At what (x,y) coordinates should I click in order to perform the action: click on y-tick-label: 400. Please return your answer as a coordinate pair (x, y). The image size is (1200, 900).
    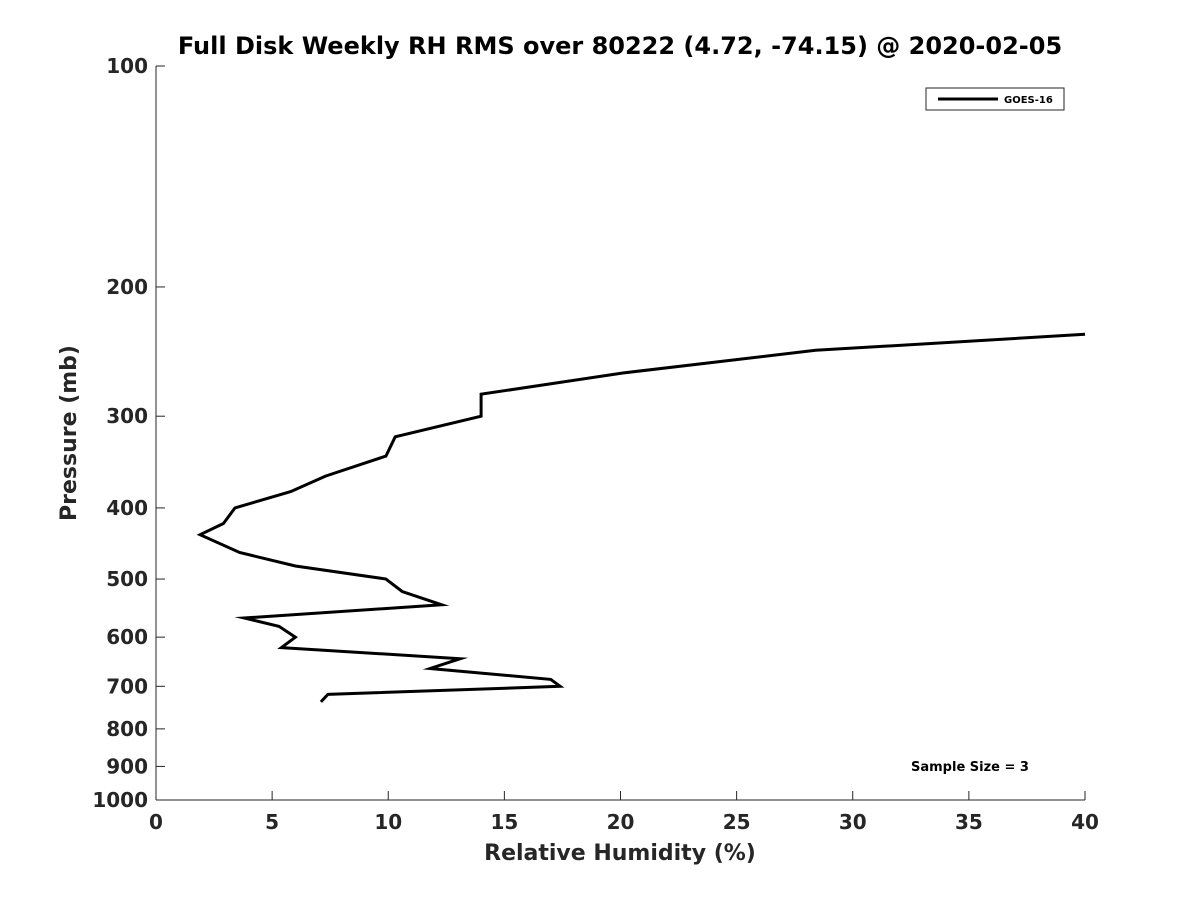
    Looking at the image, I should click on (127, 508).